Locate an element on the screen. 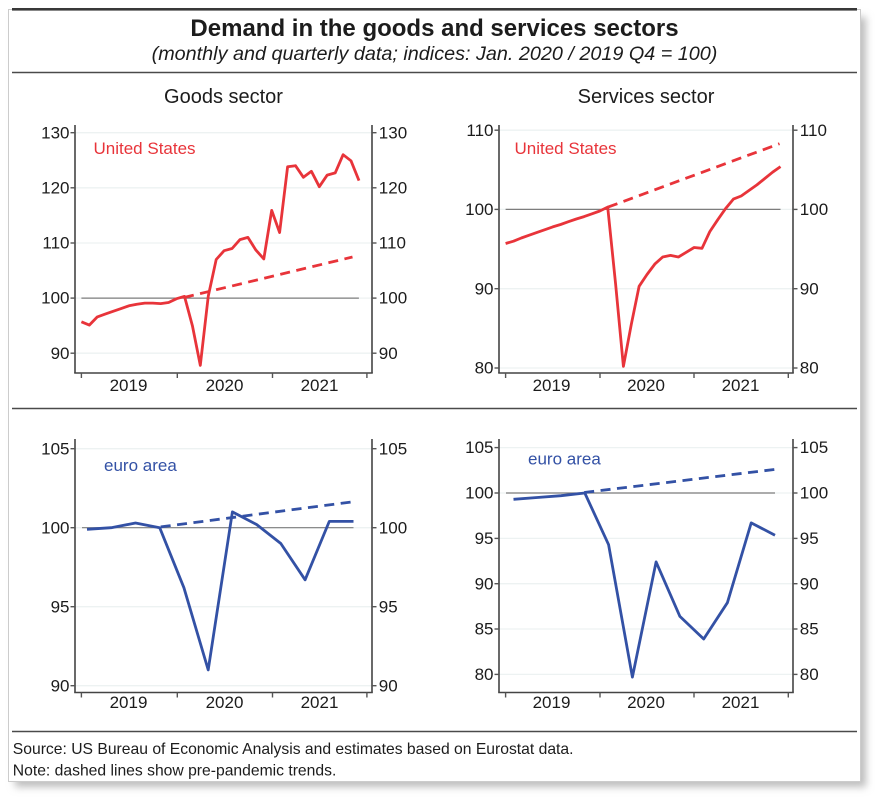  svg-text:Demand in the goods and servic: Demand in the goods and services sectors is located at coordinates (434, 28).